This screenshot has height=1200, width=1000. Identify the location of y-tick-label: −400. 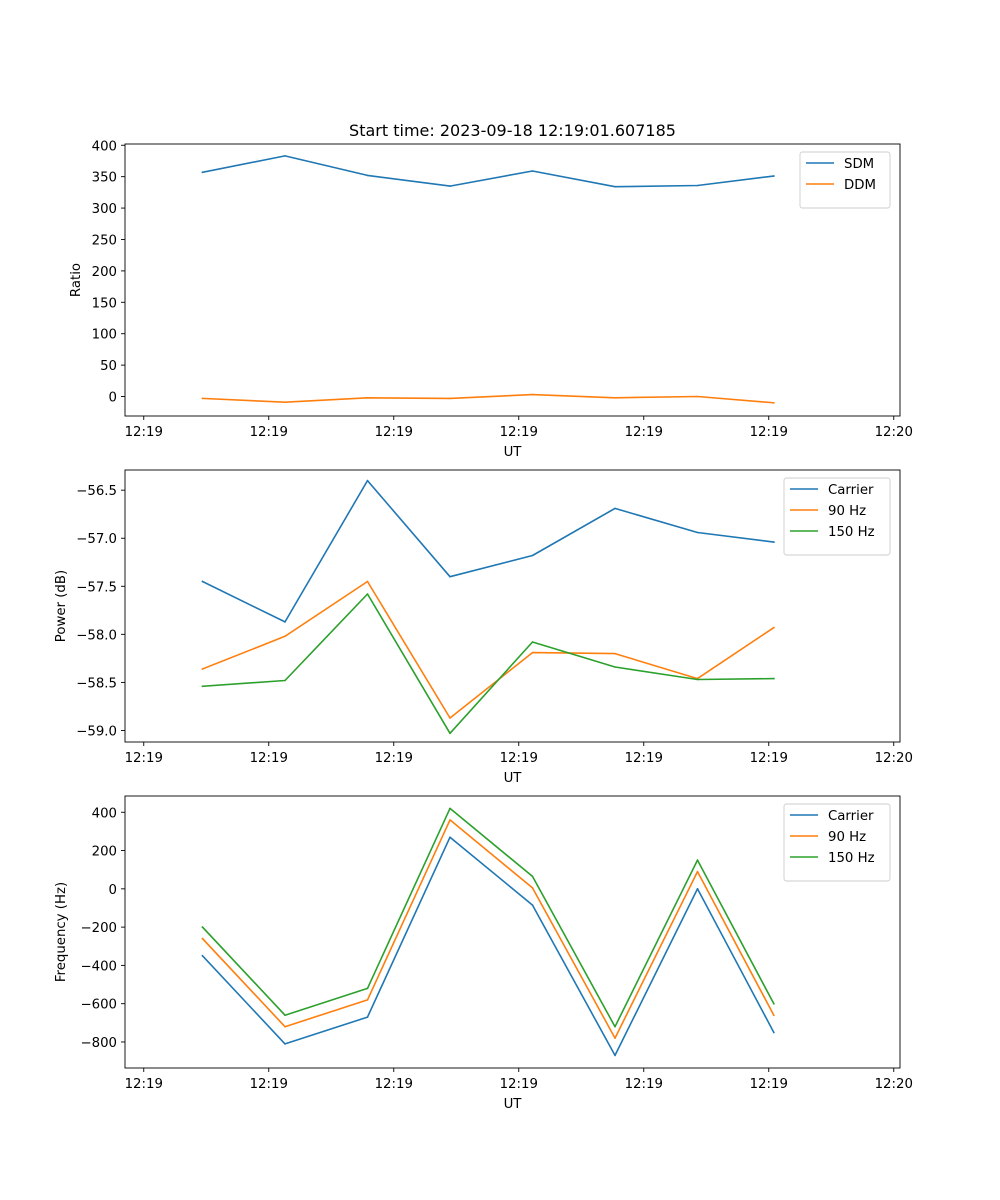
(98, 966).